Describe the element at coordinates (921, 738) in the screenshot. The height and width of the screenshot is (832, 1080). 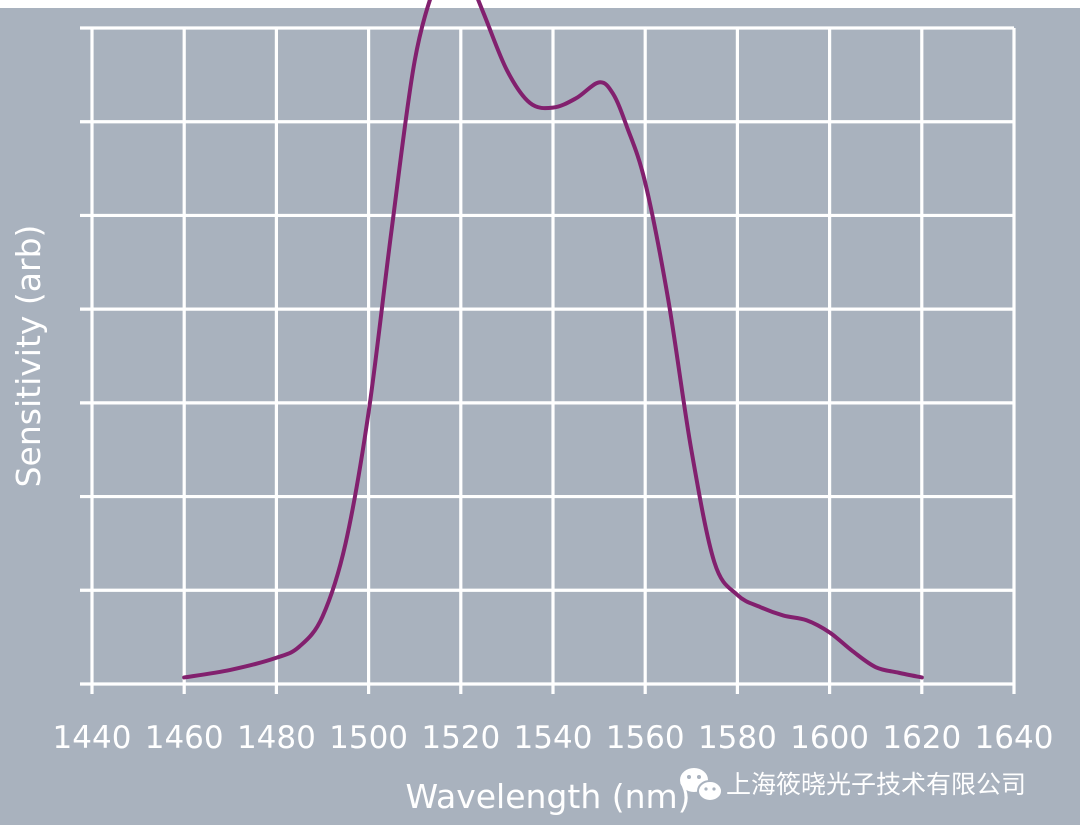
I see `x-tick-label: 1620` at that location.